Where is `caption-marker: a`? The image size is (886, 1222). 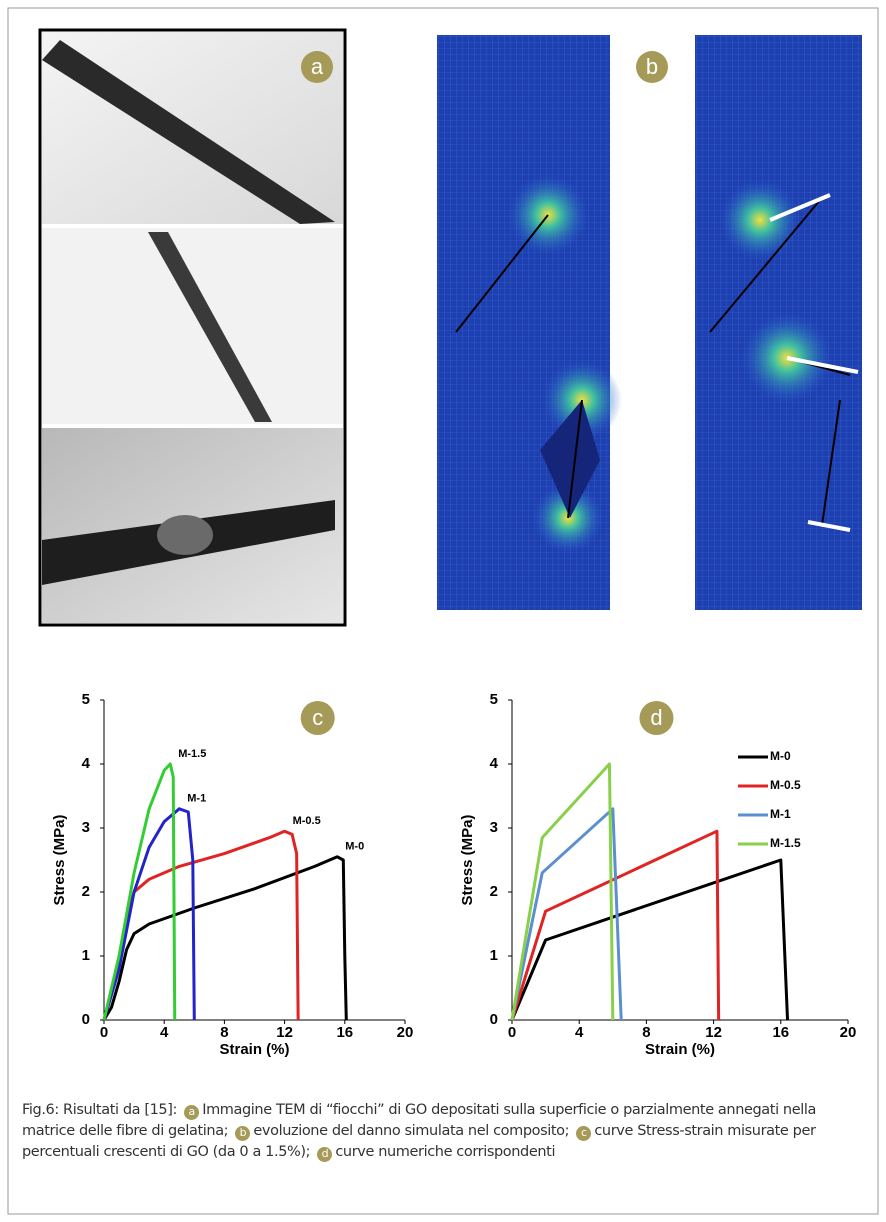 caption-marker: a is located at coordinates (192, 1112).